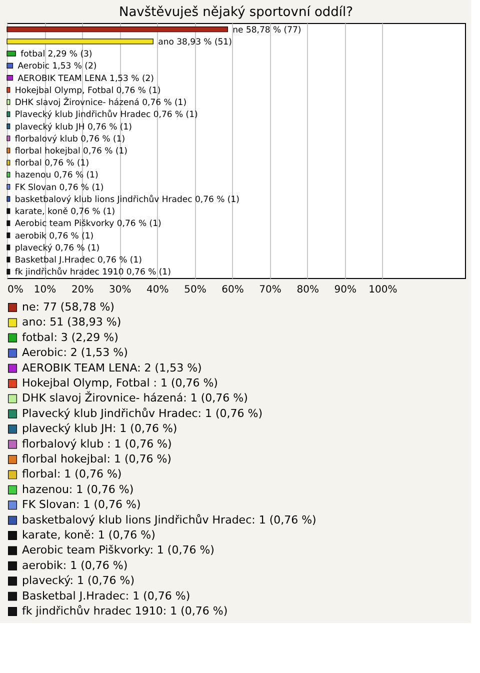  I want to click on legend-label: Aerobic: 2 (1,53 %), so click(75, 353).